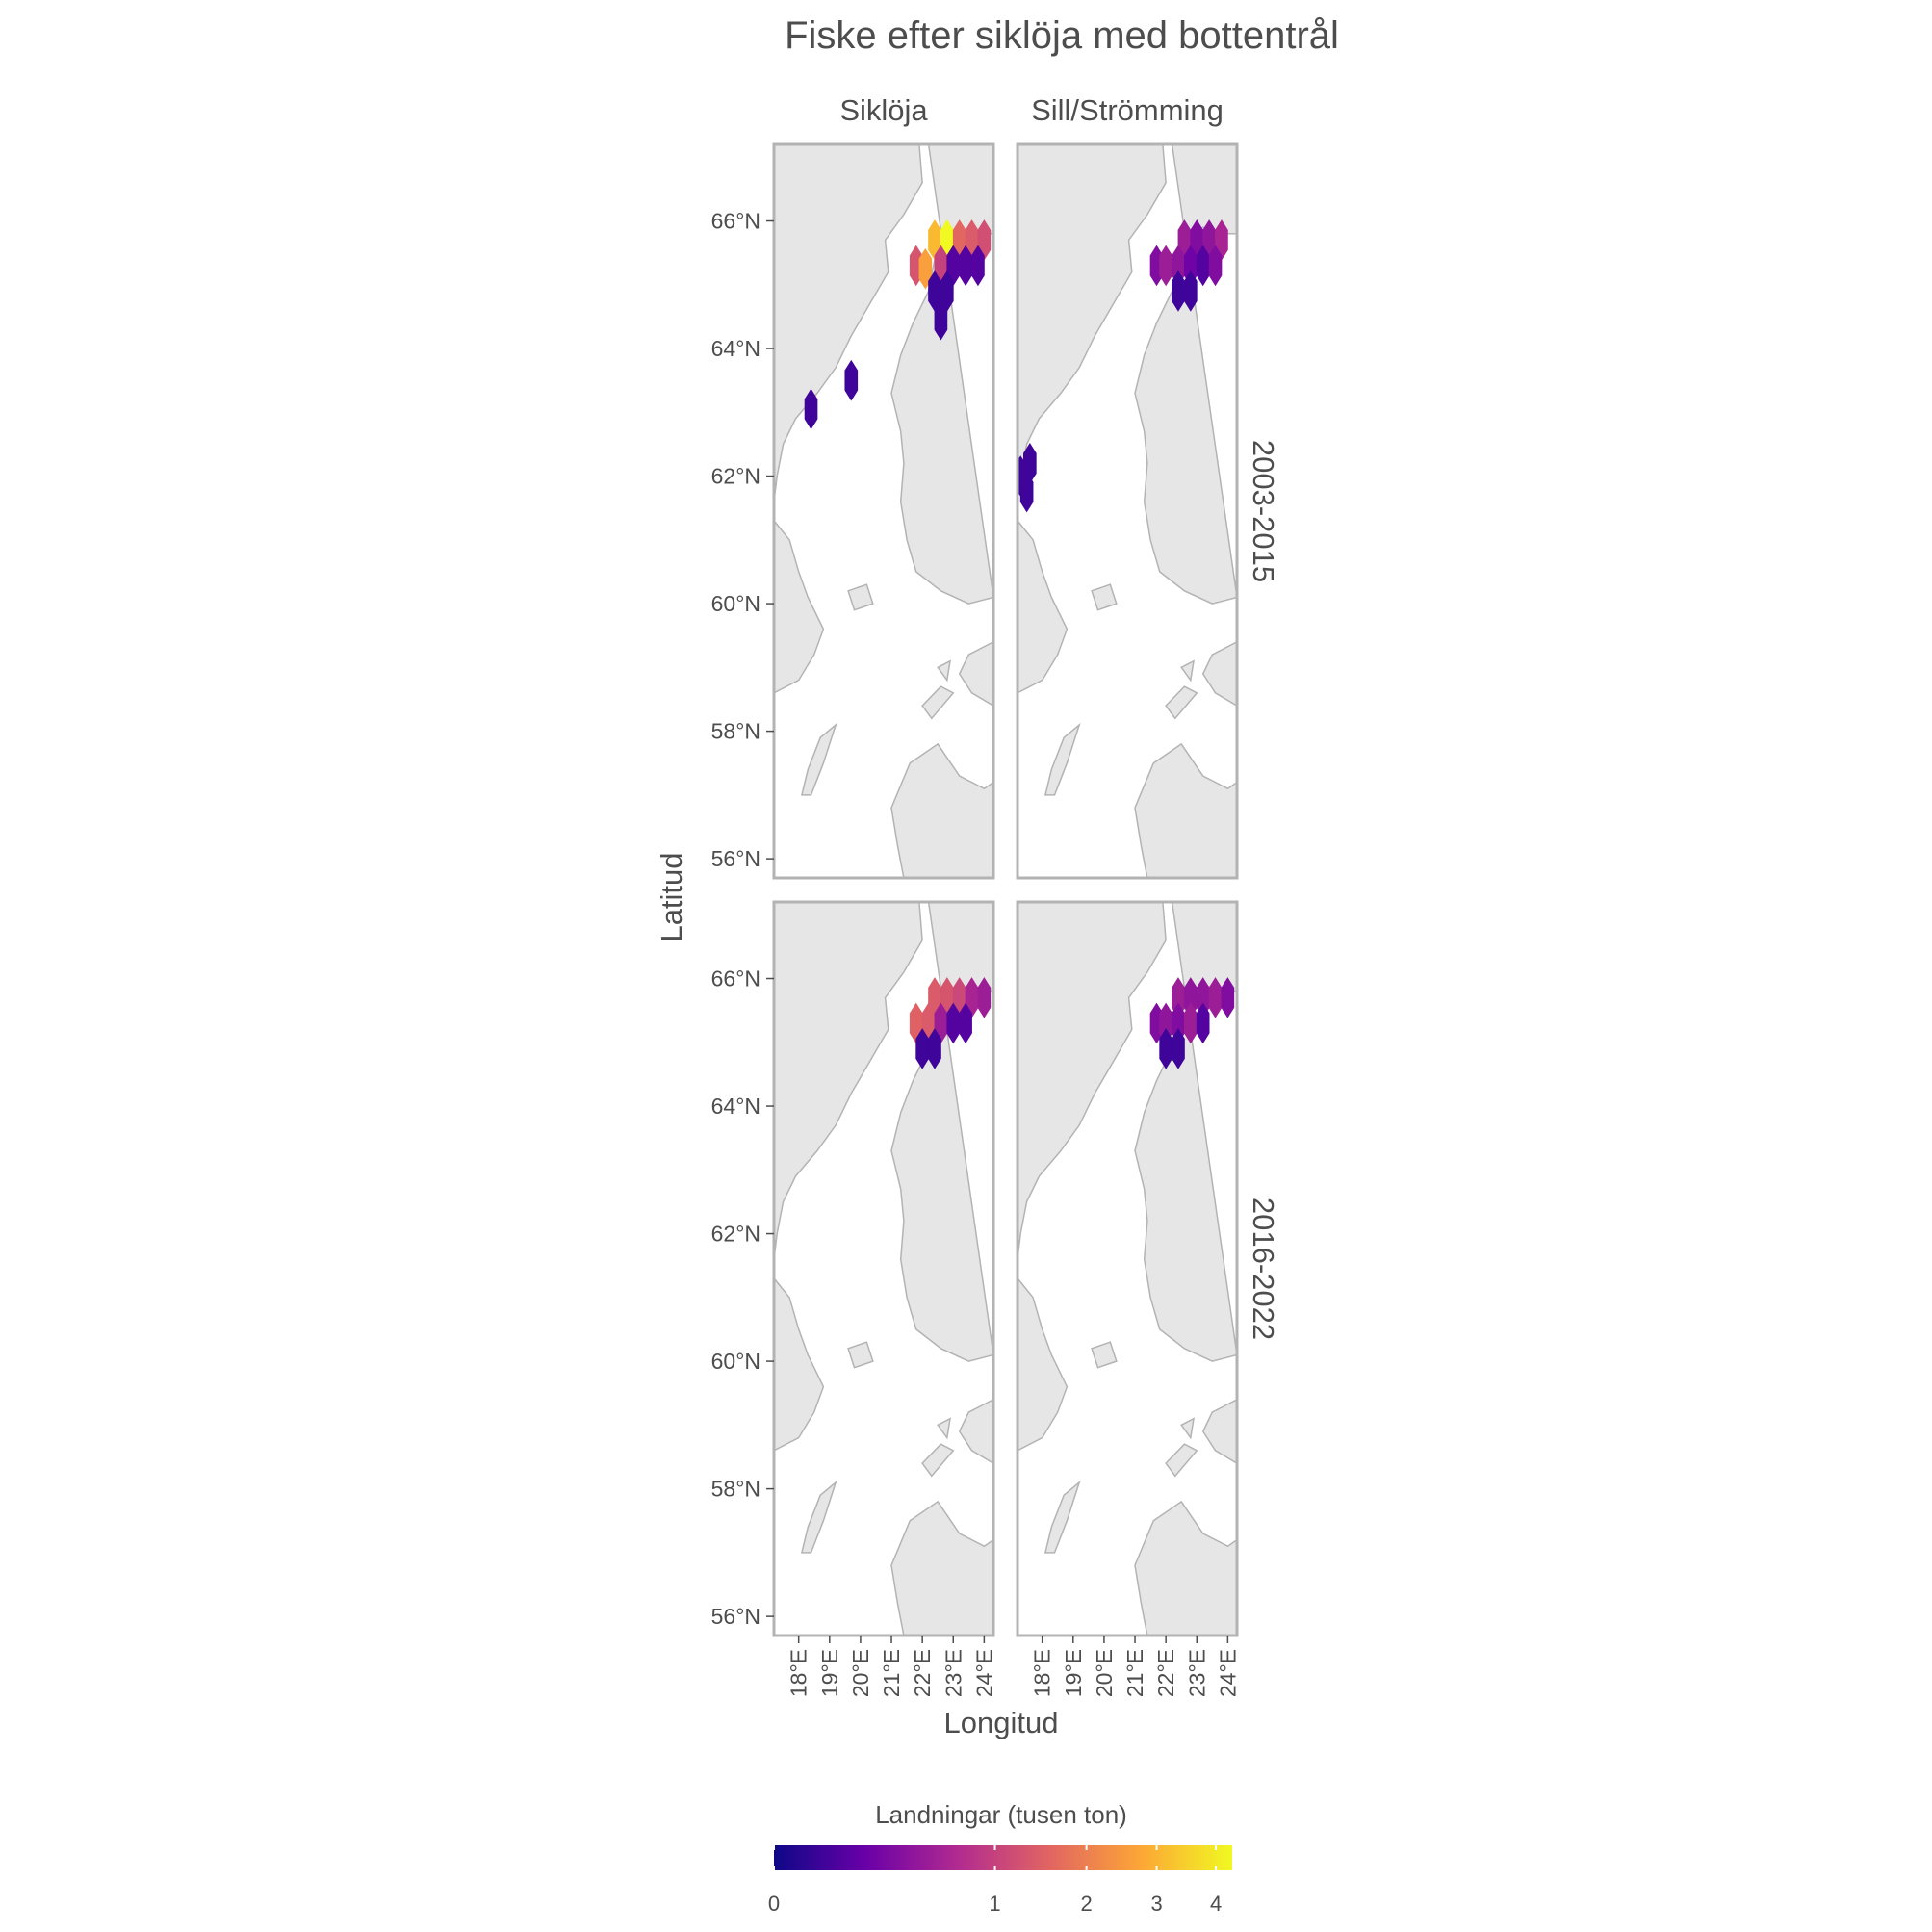 This screenshot has width=1932, height=1932. Describe the element at coordinates (1263, 1269) in the screenshot. I see `facet-label-2016-2022: 2016-2022` at that location.